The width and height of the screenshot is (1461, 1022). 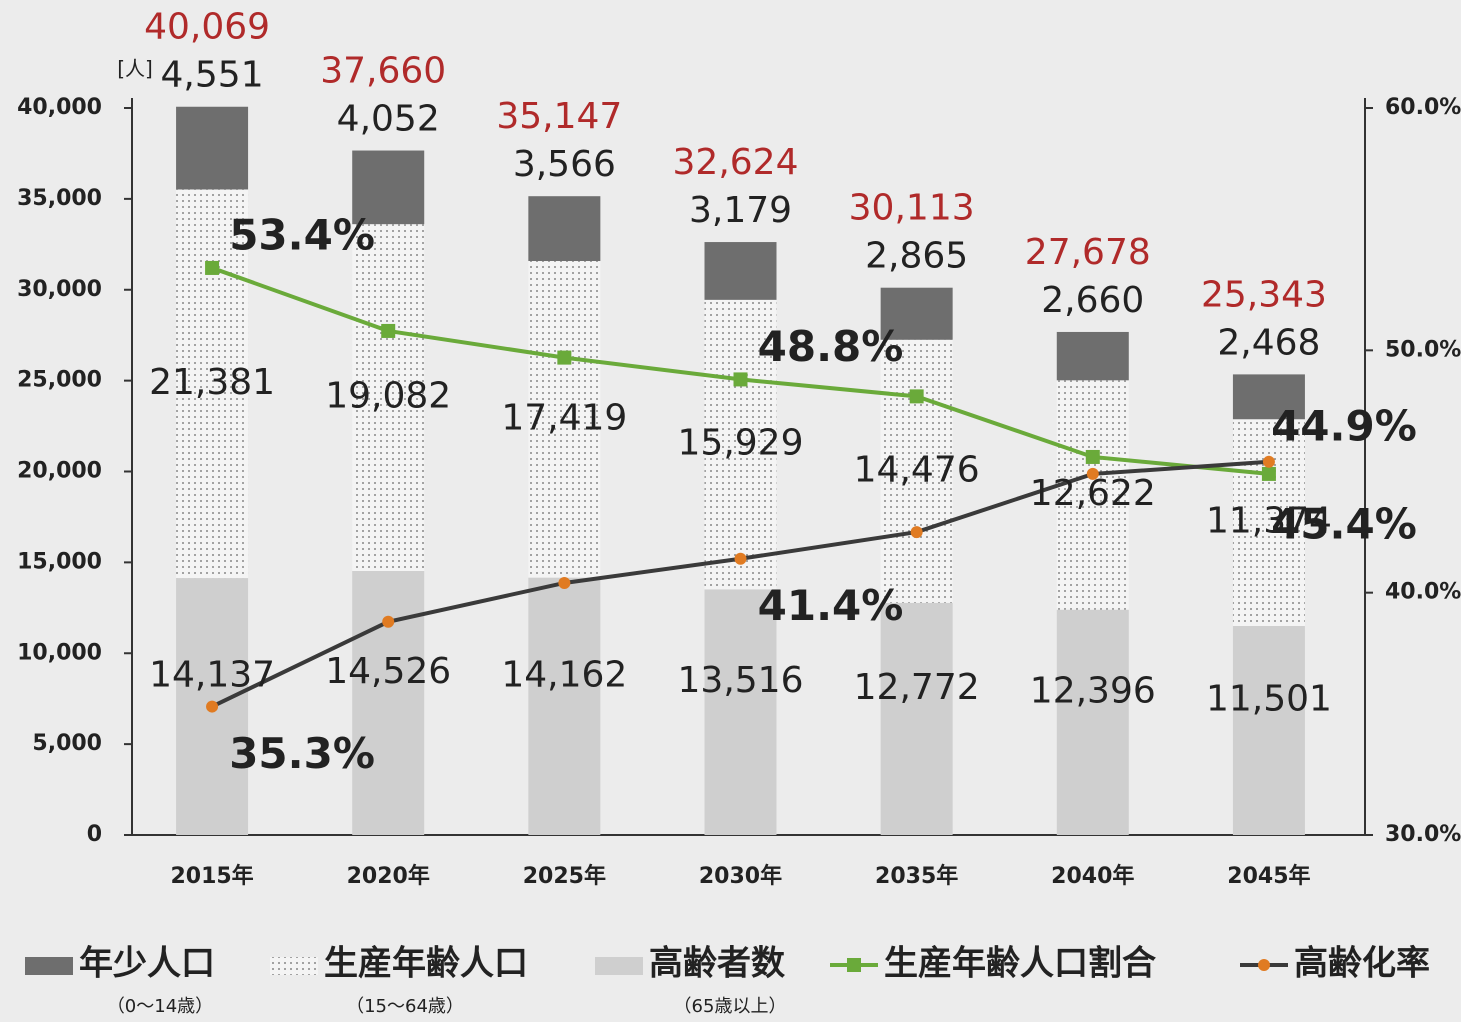 I want to click on bar-value-label: 12,772, so click(x=917, y=687).